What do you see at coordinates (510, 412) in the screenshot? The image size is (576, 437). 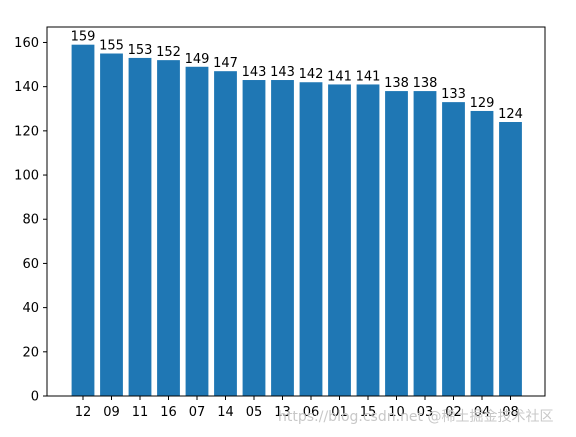 I see `x-tick-label-08: 08` at bounding box center [510, 412].